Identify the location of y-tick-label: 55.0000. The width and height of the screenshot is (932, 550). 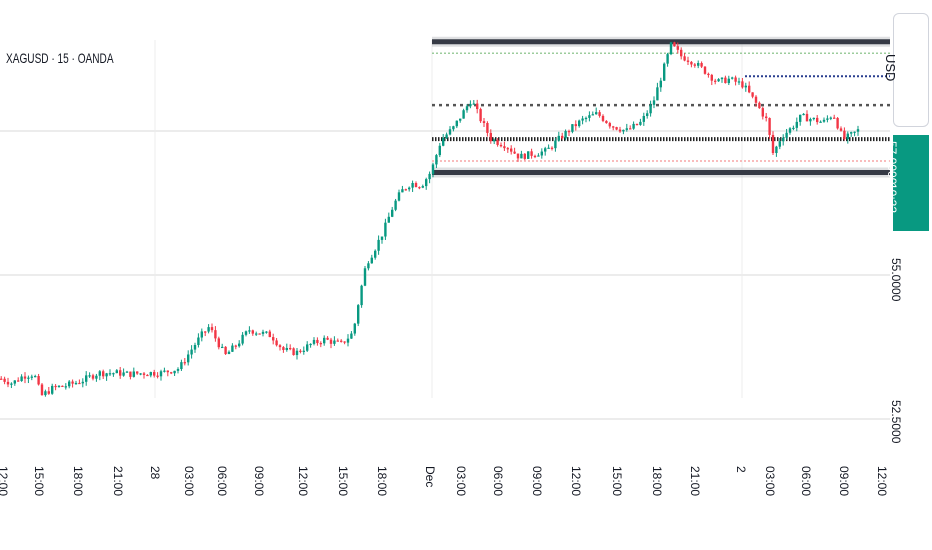
(896, 280).